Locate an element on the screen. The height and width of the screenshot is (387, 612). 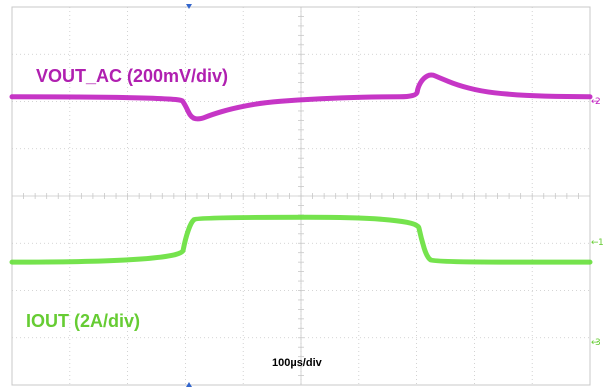
iout-label: IOUT (2A/div) is located at coordinates (83, 321).